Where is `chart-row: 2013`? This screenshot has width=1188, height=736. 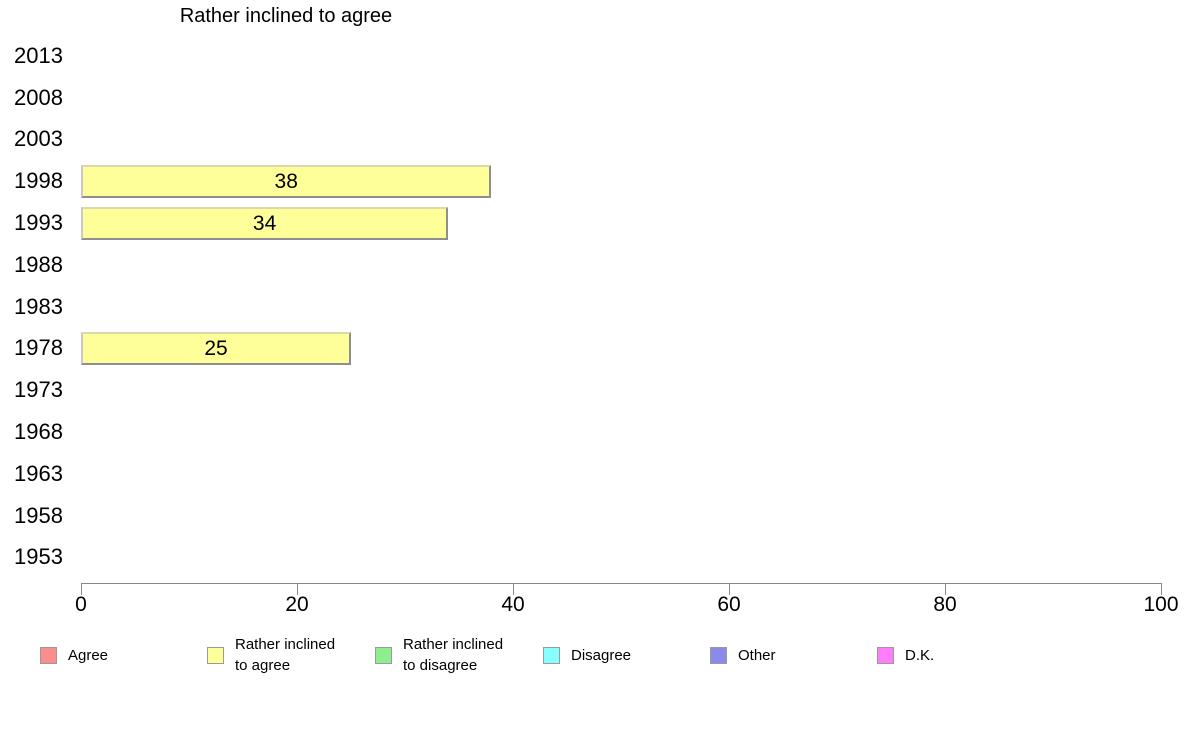 chart-row: 2013 is located at coordinates (594, 56).